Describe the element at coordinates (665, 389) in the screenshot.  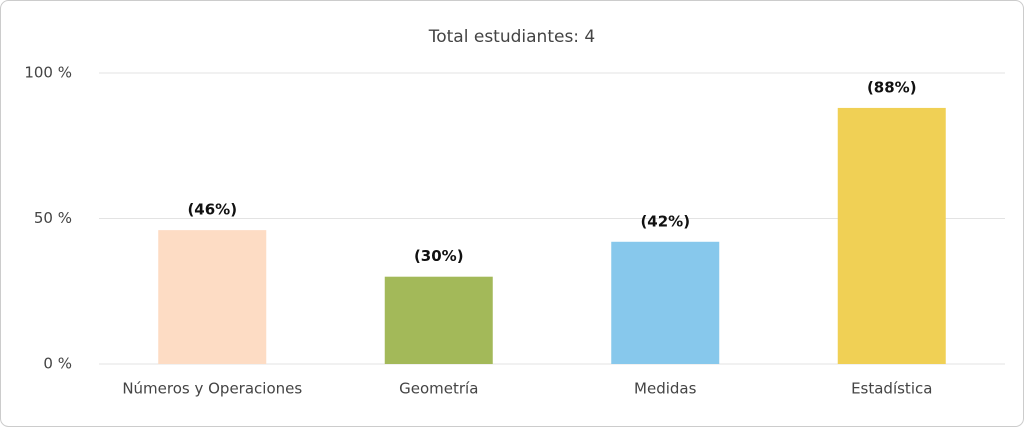
I see `x-tick-label: Medidas` at that location.